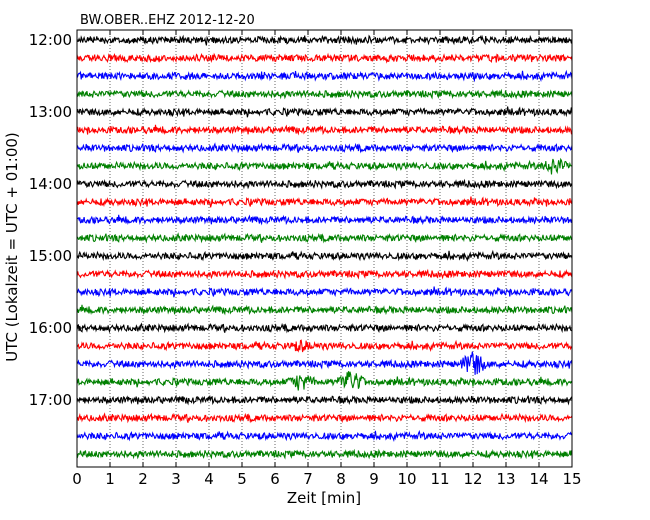 Image resolution: width=650 pixels, height=520 pixels. What do you see at coordinates (143, 479) in the screenshot?
I see `x-tick-label: 2` at bounding box center [143, 479].